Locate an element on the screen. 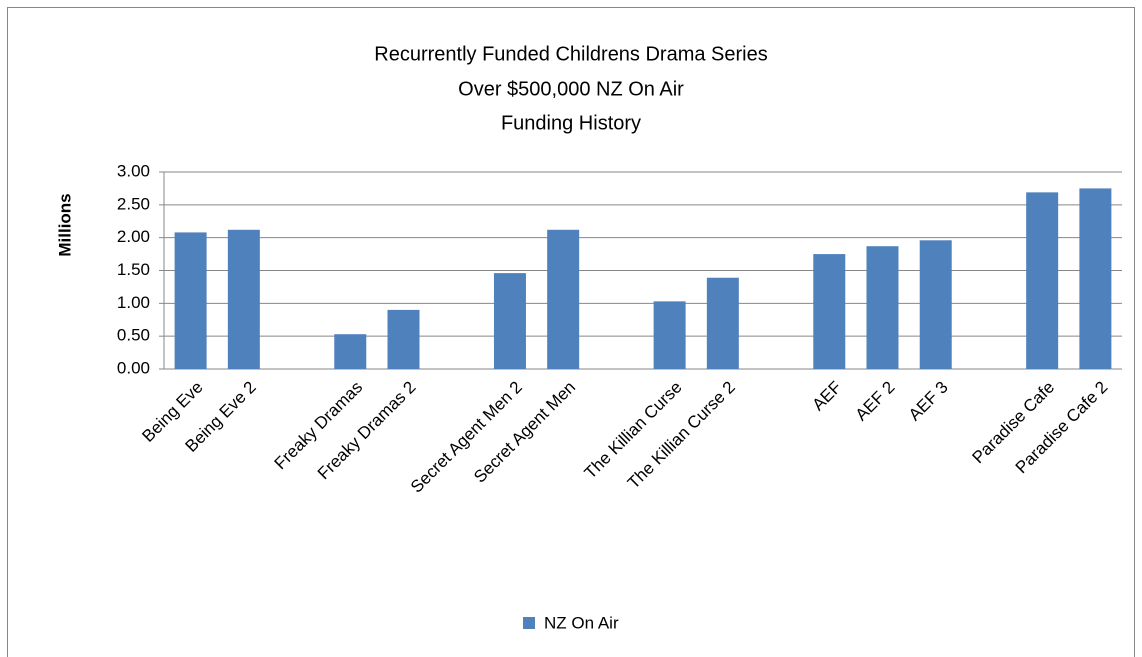 Image resolution: width=1142 pixels, height=657 pixels. y-tick-label: 1.50 is located at coordinates (133, 269).